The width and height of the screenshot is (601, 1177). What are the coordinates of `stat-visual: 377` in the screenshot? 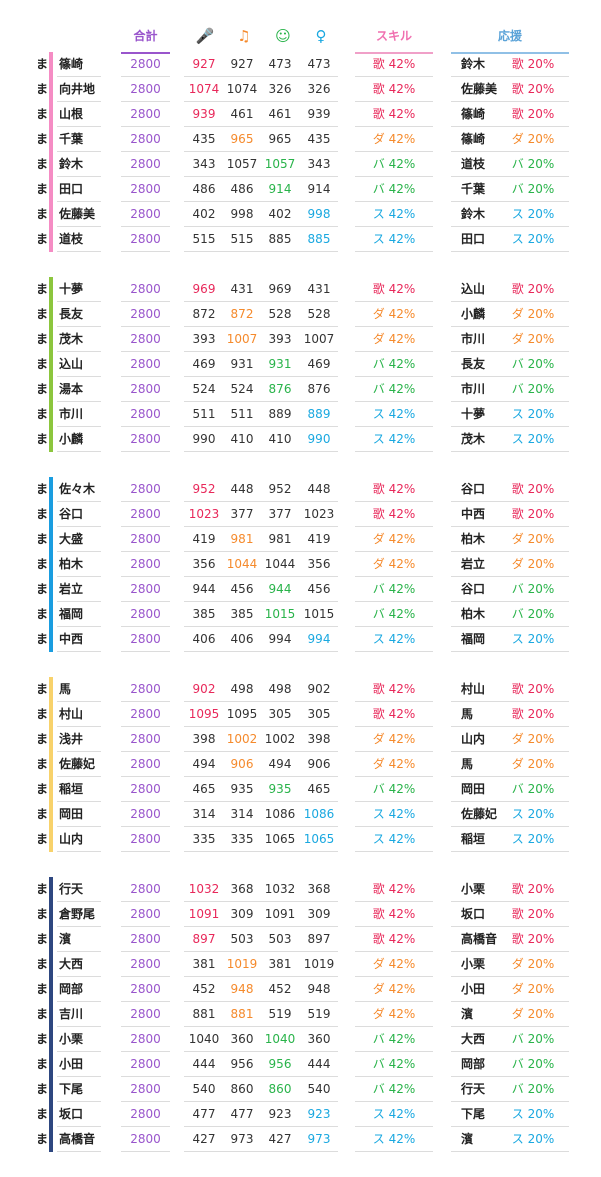 It's located at (280, 514).